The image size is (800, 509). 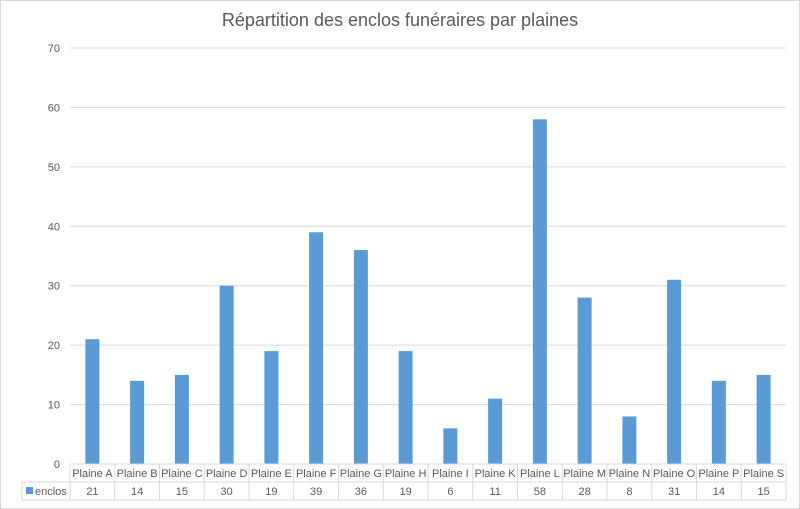 I want to click on x-tick-label: Plaine A, so click(x=92, y=474).